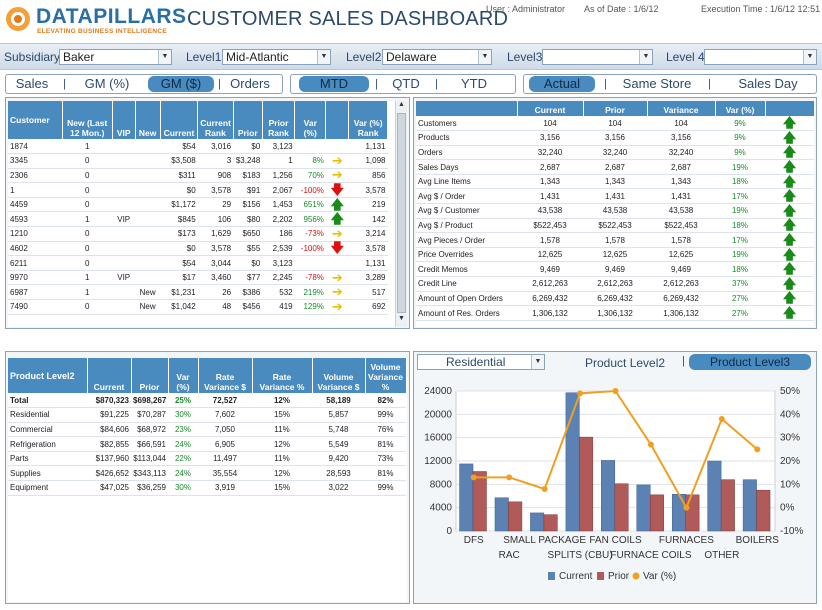  Describe the element at coordinates (334, 84) in the screenshot. I see `tab-mtd: MTD` at that location.